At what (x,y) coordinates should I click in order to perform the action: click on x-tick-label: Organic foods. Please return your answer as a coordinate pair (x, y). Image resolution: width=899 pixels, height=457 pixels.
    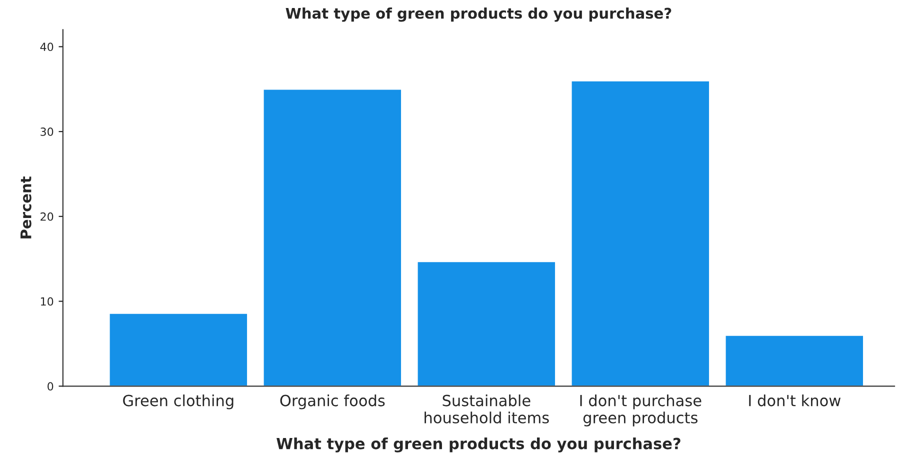
    Looking at the image, I should click on (332, 402).